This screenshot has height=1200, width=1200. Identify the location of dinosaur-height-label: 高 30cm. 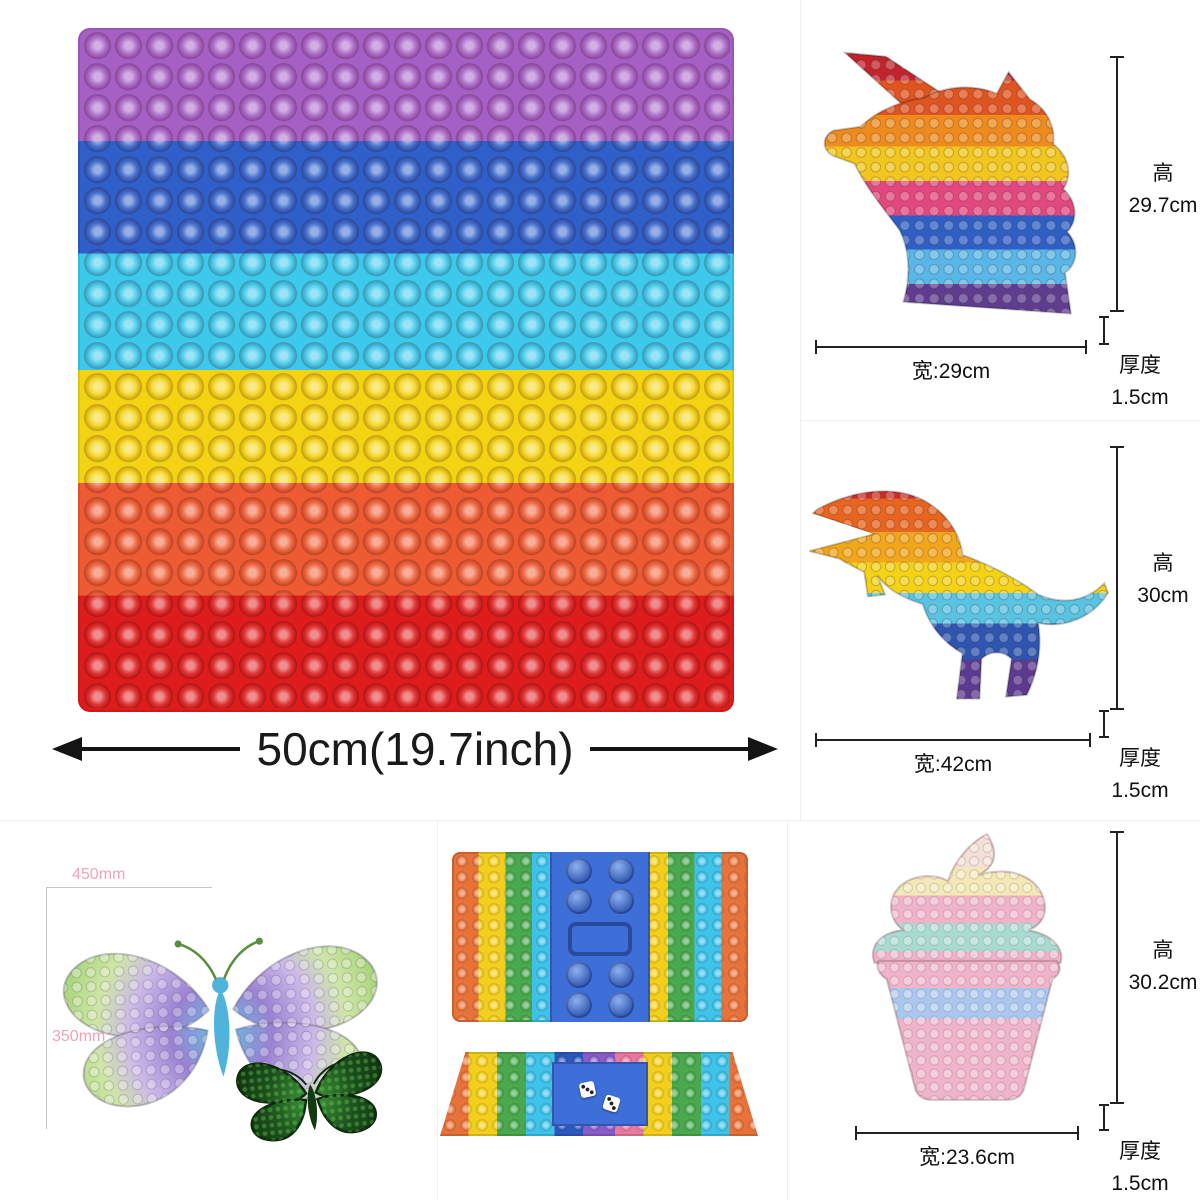
(1163, 579).